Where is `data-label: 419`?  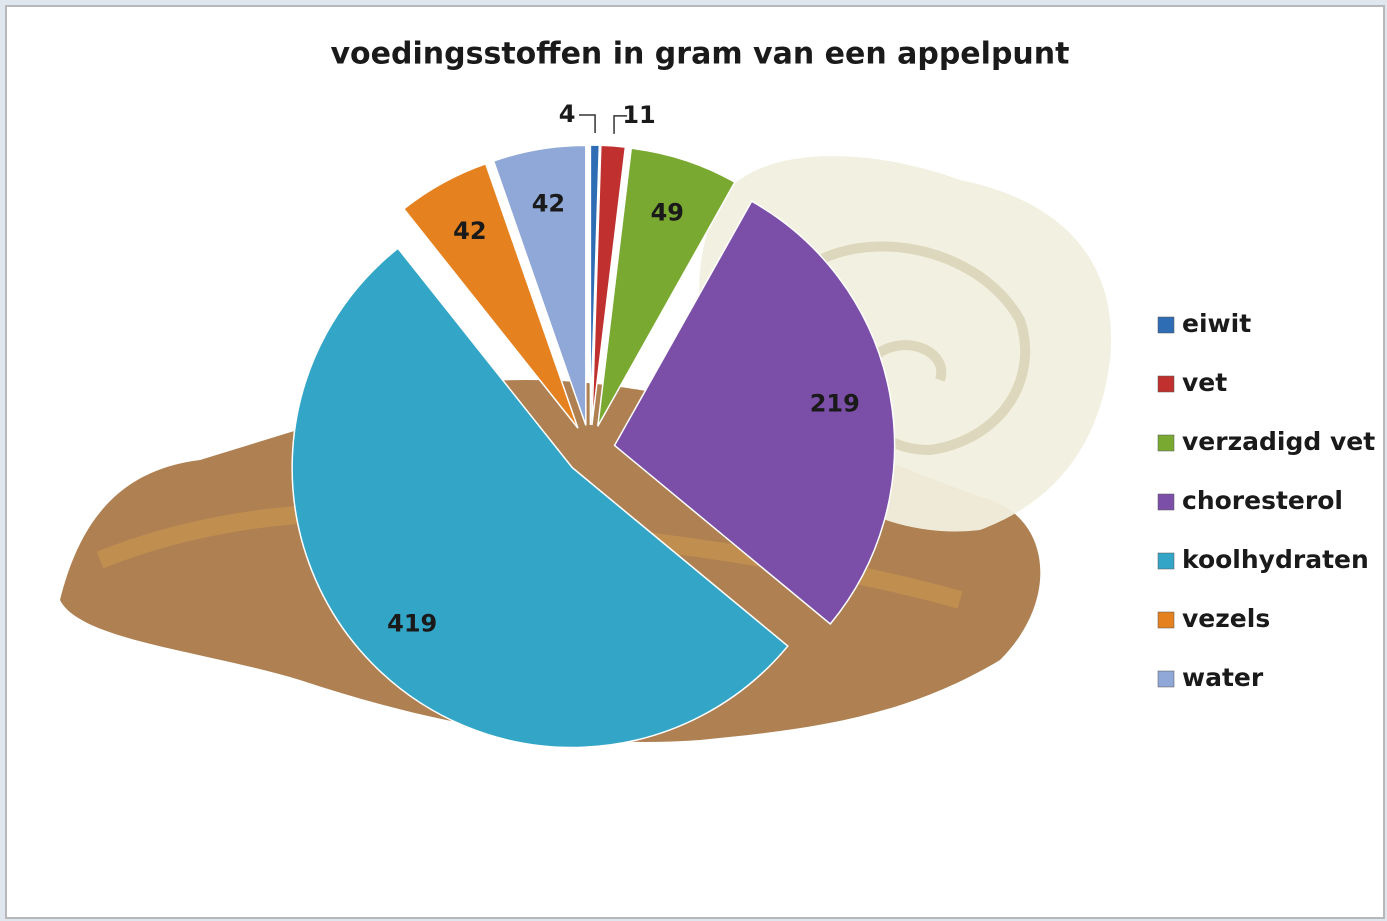 data-label: 419 is located at coordinates (412, 623).